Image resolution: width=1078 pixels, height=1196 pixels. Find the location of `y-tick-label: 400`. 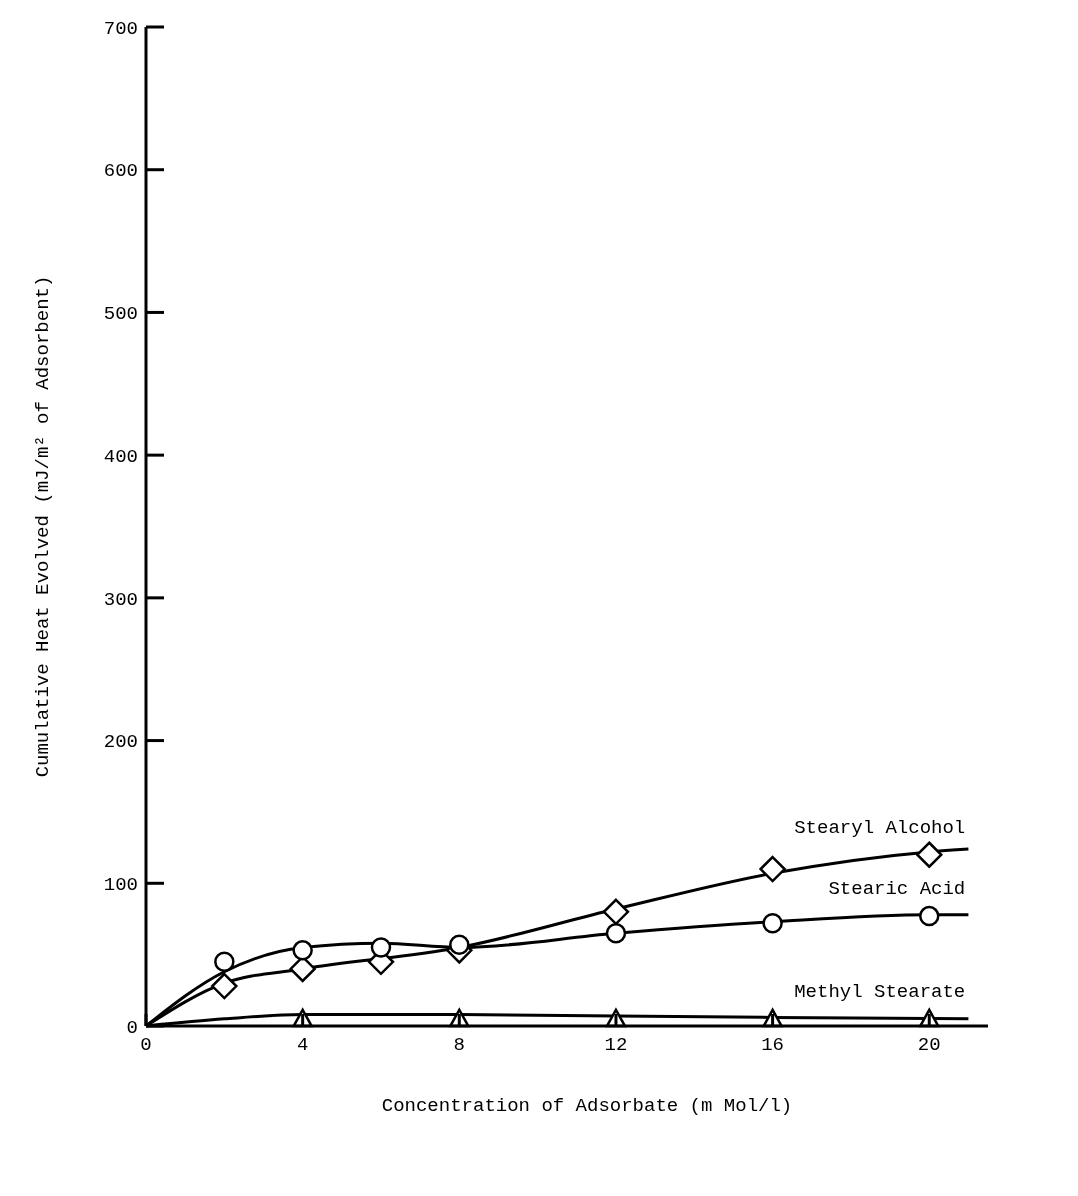

y-tick-label: 400 is located at coordinates (120, 456).